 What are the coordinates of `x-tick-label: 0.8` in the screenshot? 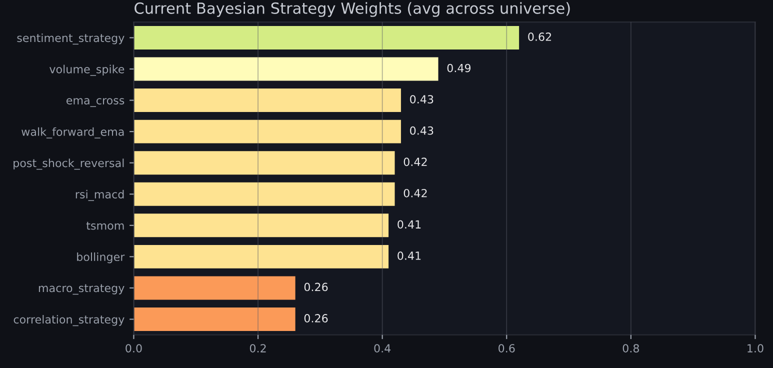 It's located at (630, 348).